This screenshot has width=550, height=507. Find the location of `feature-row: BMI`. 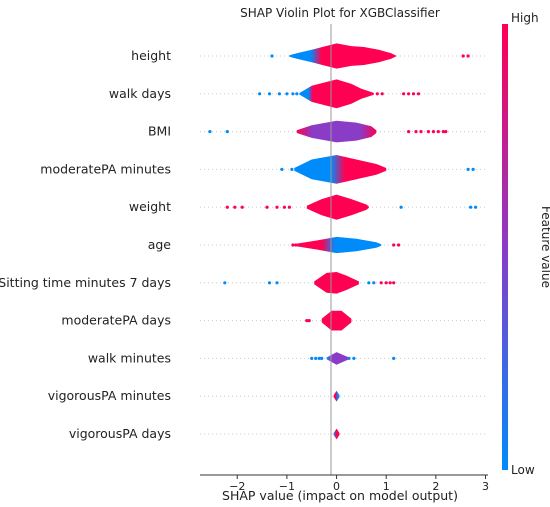

feature-row: BMI is located at coordinates (318, 131).